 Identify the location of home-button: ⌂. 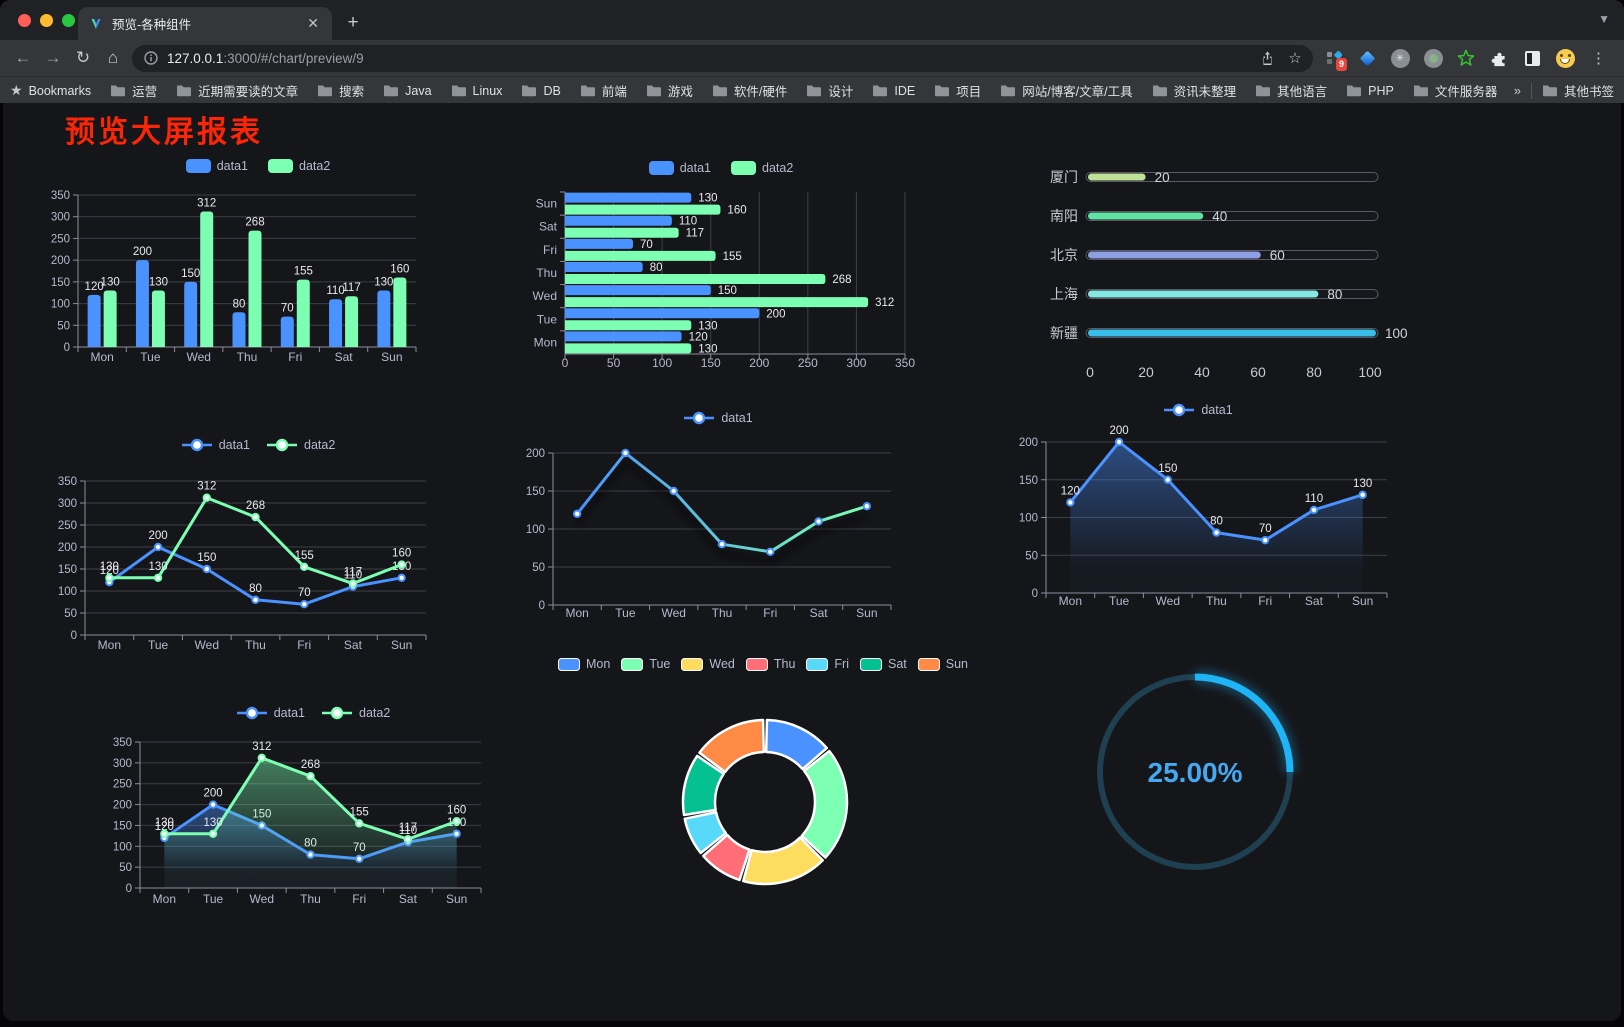
(113, 57).